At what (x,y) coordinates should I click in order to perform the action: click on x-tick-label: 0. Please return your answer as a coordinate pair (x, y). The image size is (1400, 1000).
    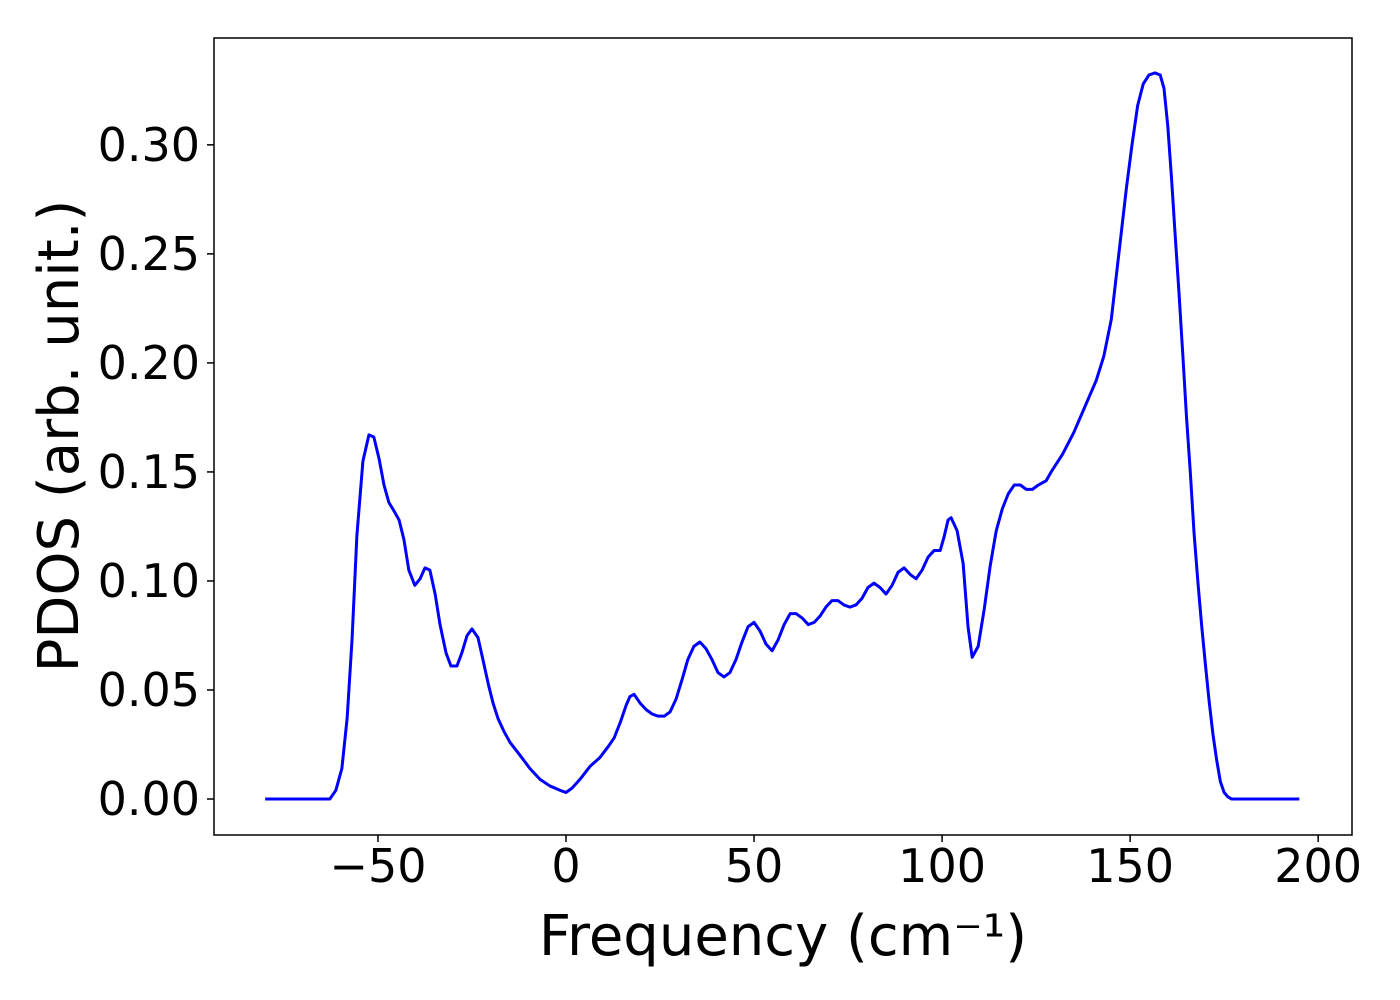
    Looking at the image, I should click on (565, 866).